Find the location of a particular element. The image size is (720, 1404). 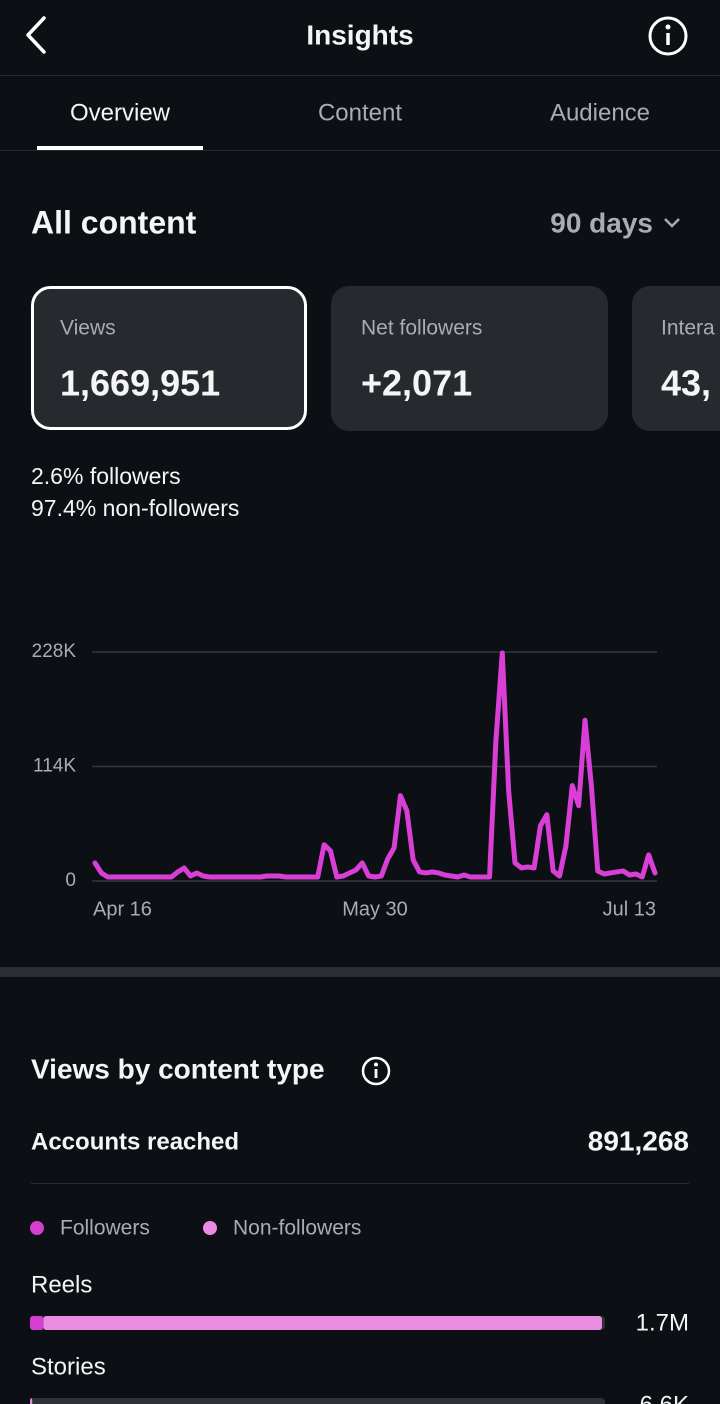

period-selector: 90 days is located at coordinates (601, 222).